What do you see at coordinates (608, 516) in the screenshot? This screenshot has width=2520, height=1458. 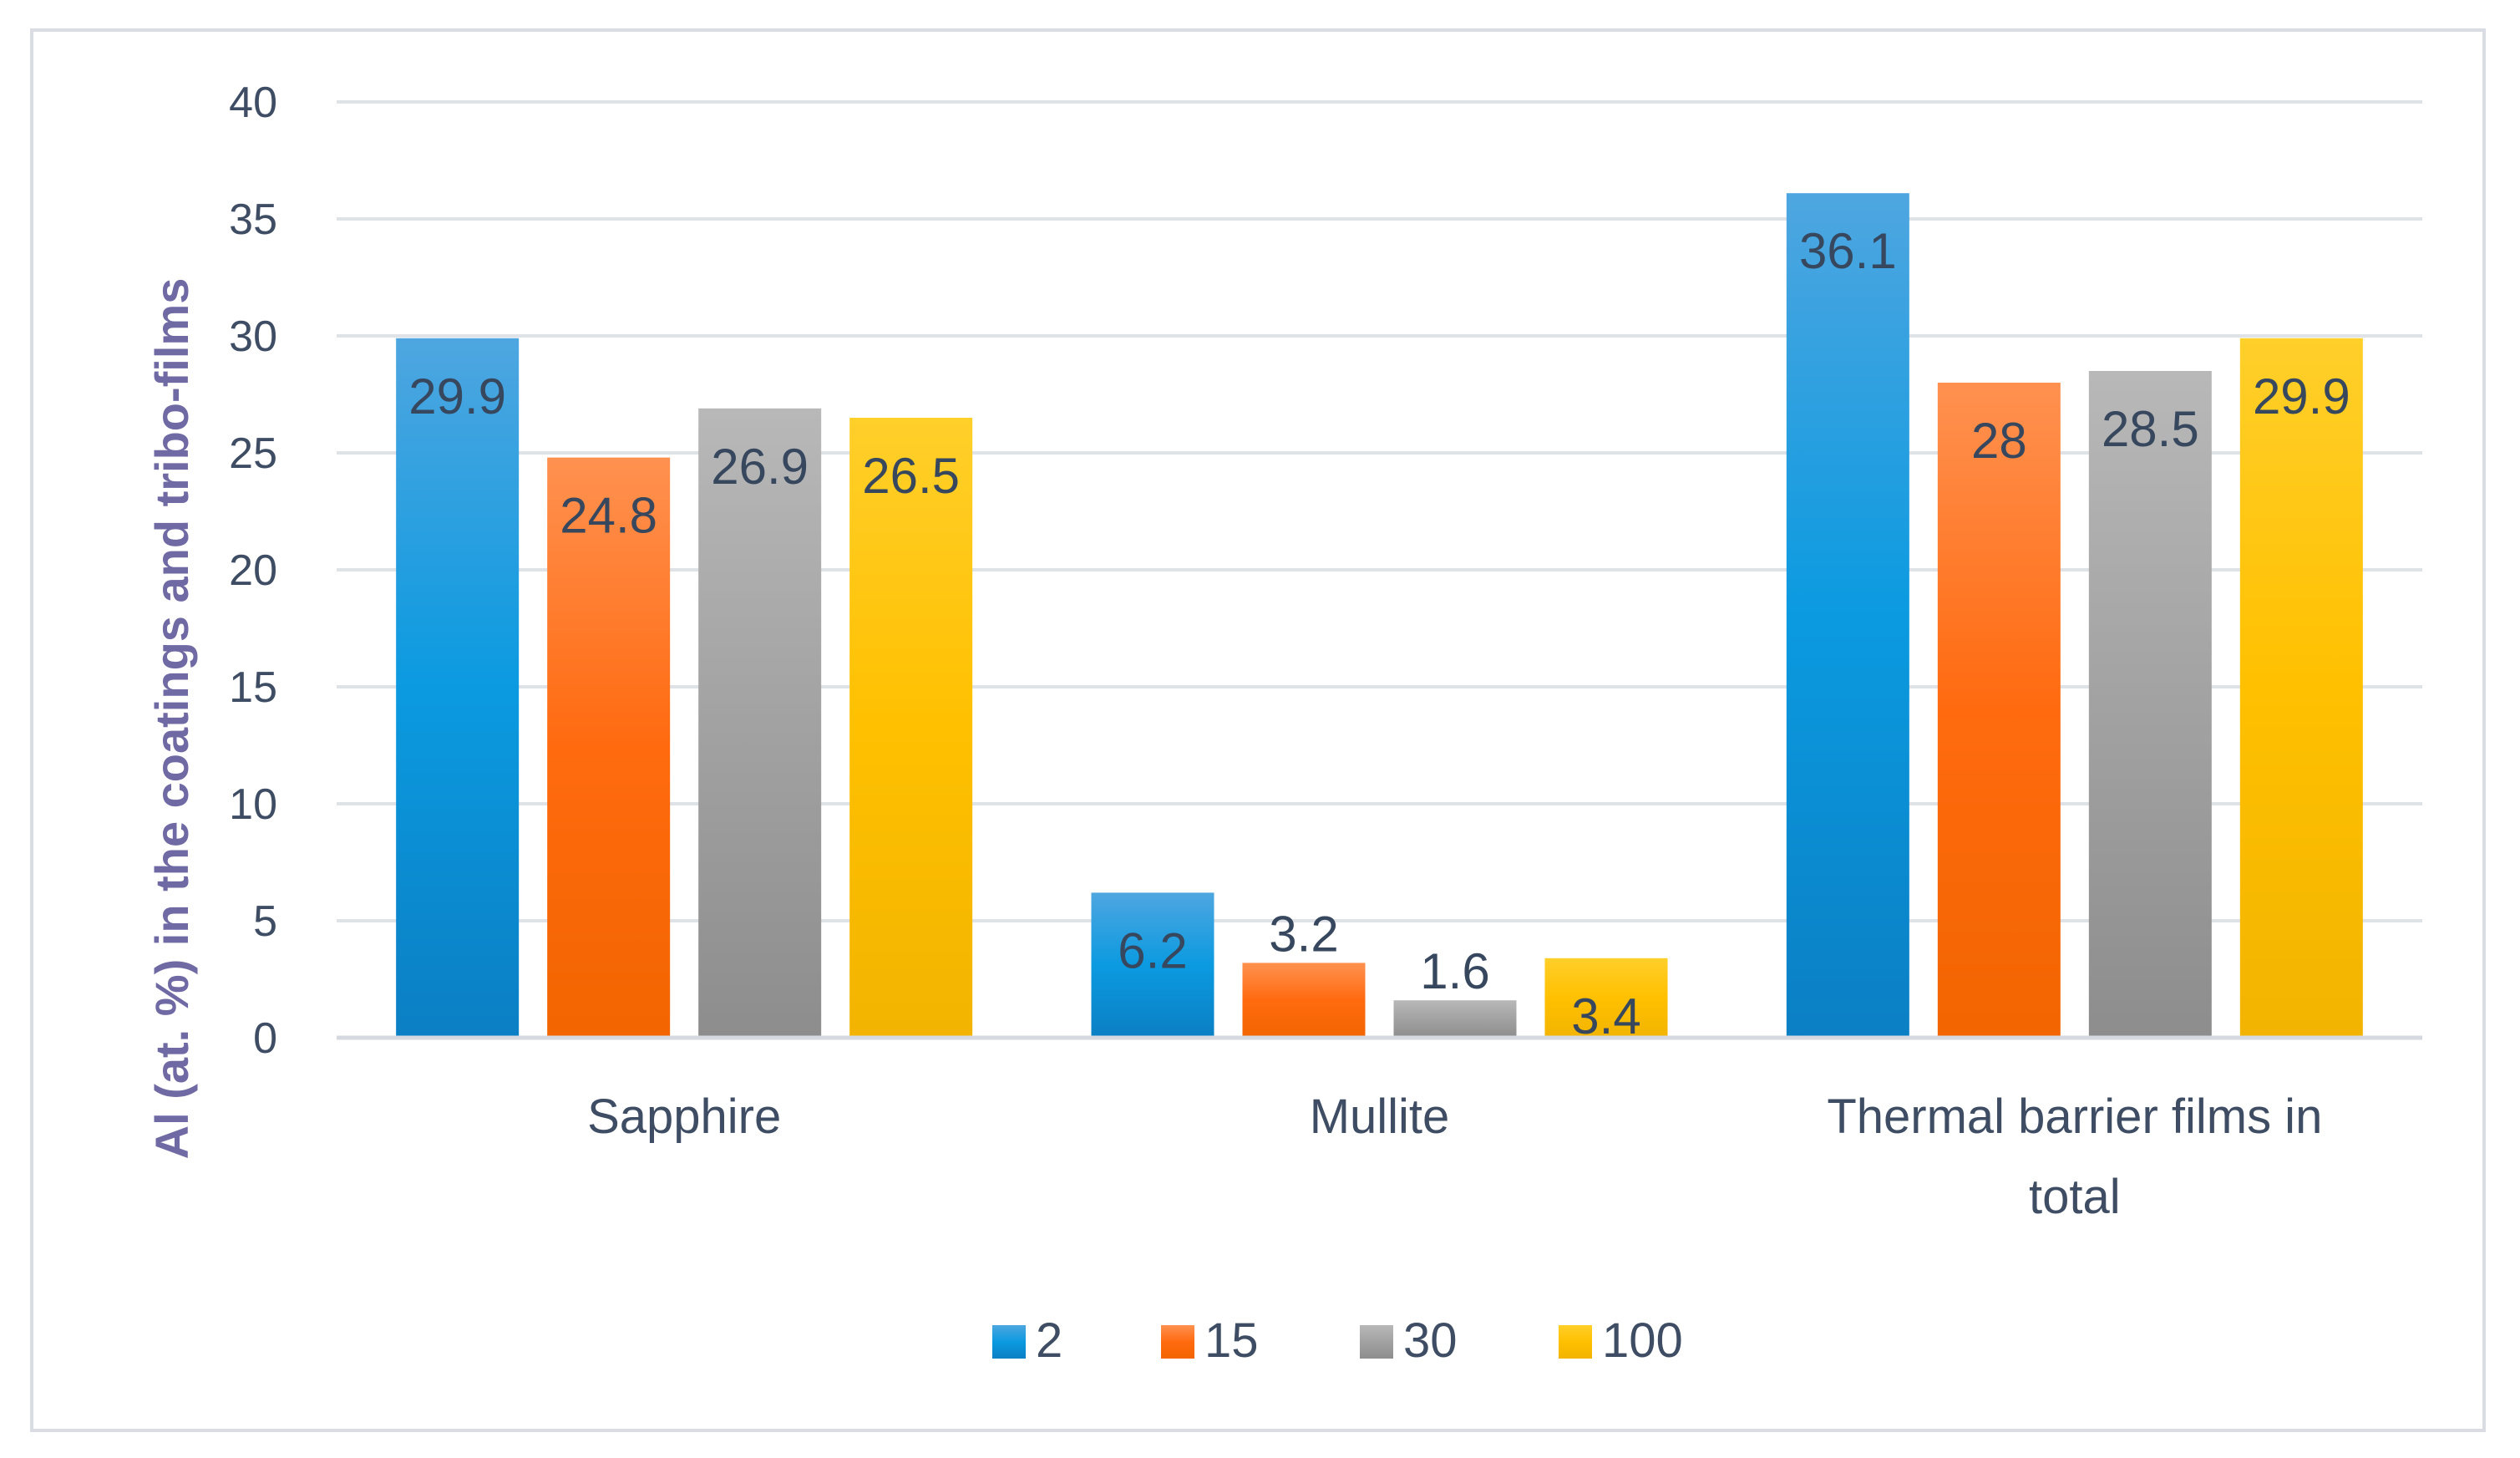 I see `data-label: 24.8` at bounding box center [608, 516].